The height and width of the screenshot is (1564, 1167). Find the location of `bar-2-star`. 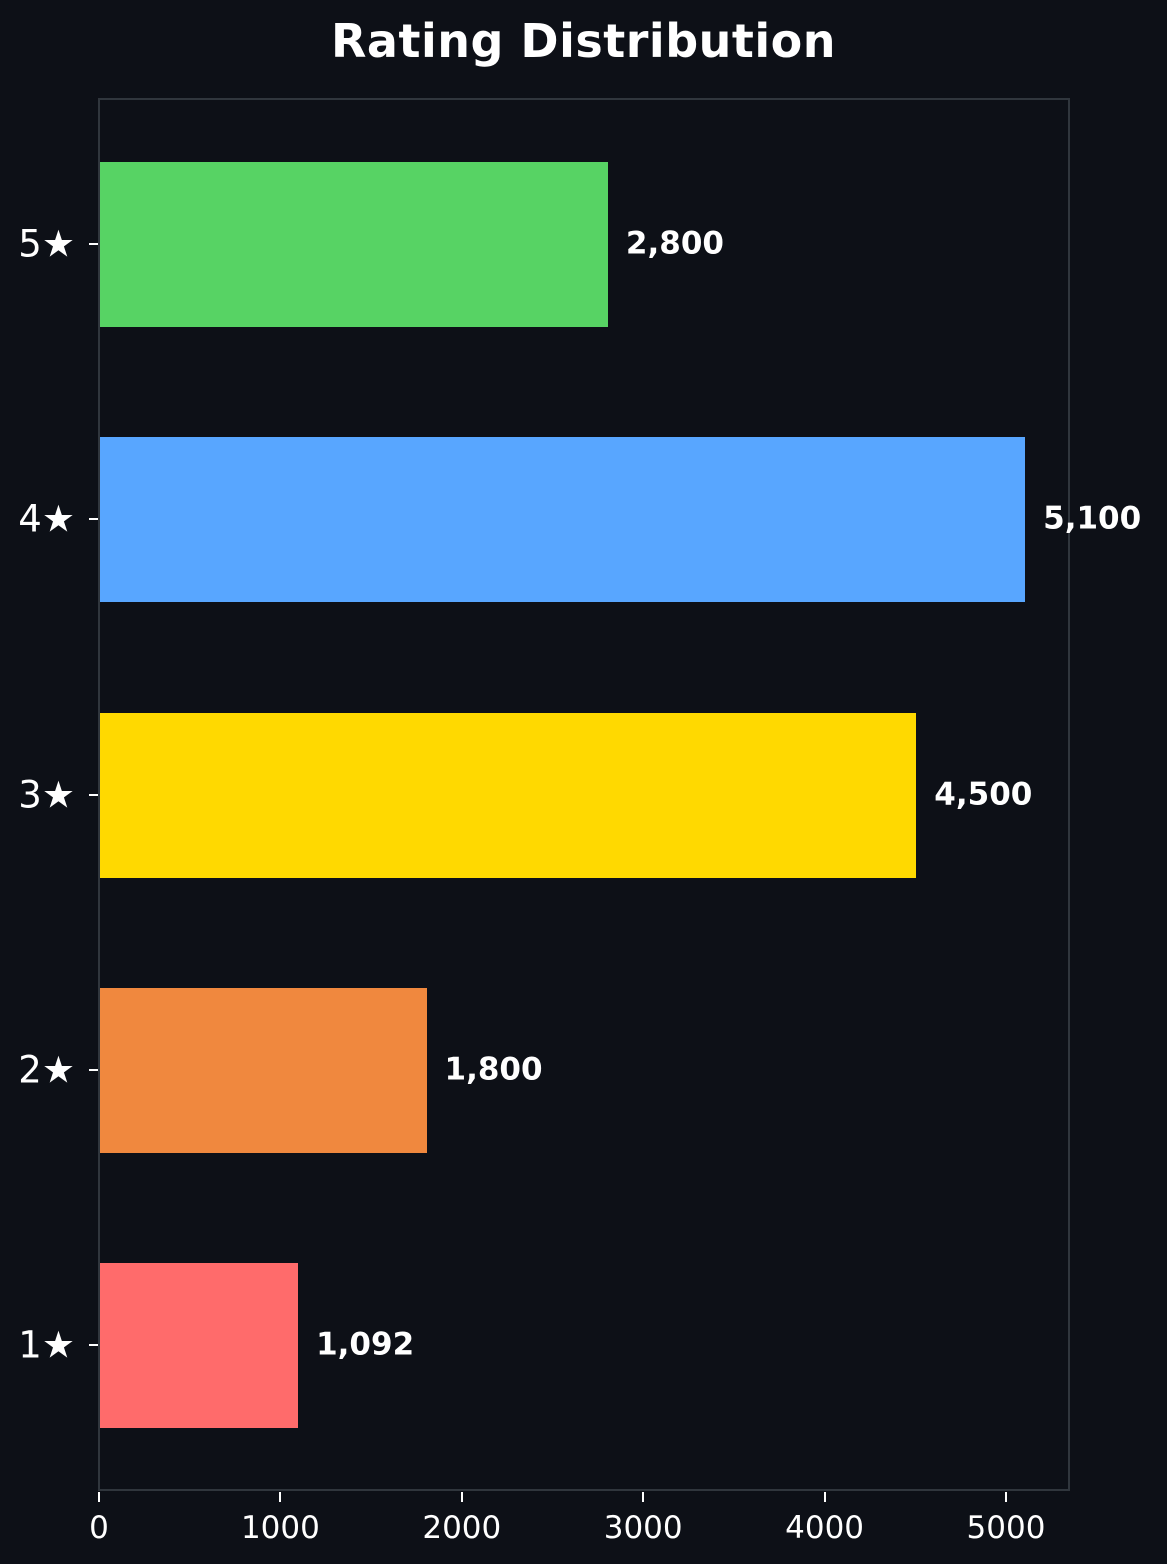

bar-2-star is located at coordinates (263, 1070).